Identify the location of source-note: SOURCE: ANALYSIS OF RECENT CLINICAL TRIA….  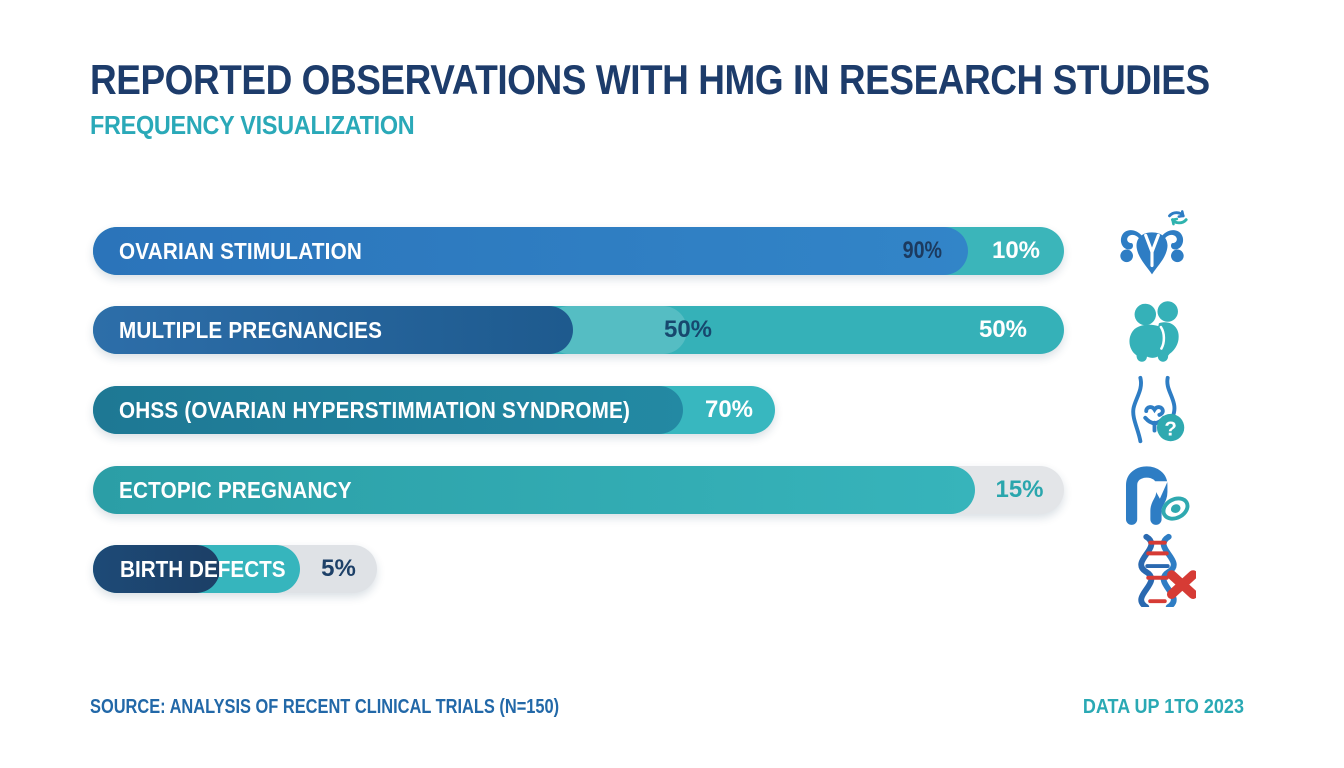
(325, 707).